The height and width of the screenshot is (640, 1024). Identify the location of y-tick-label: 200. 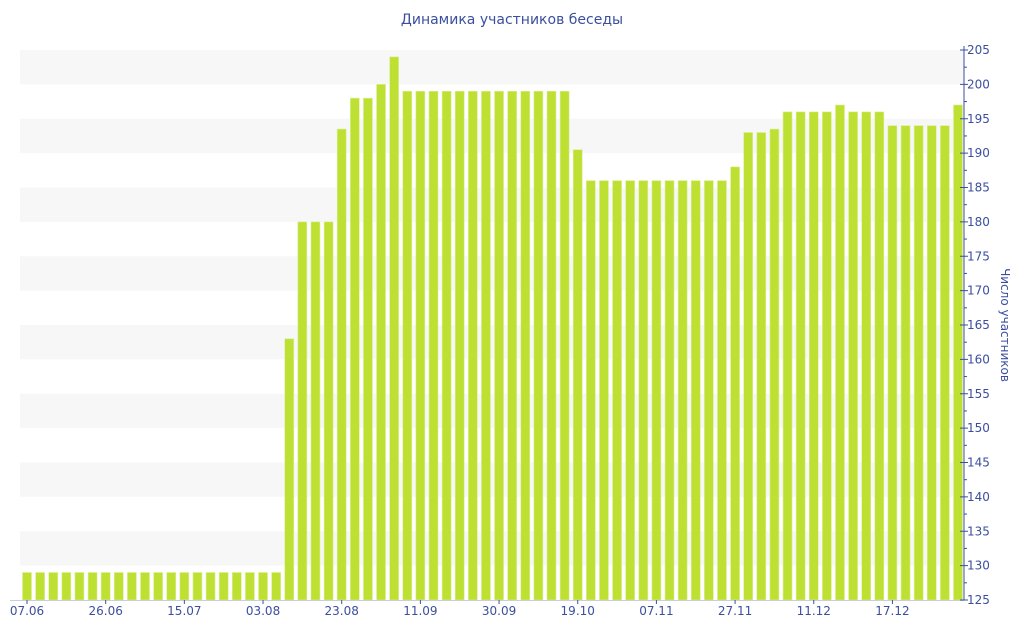
(978, 84).